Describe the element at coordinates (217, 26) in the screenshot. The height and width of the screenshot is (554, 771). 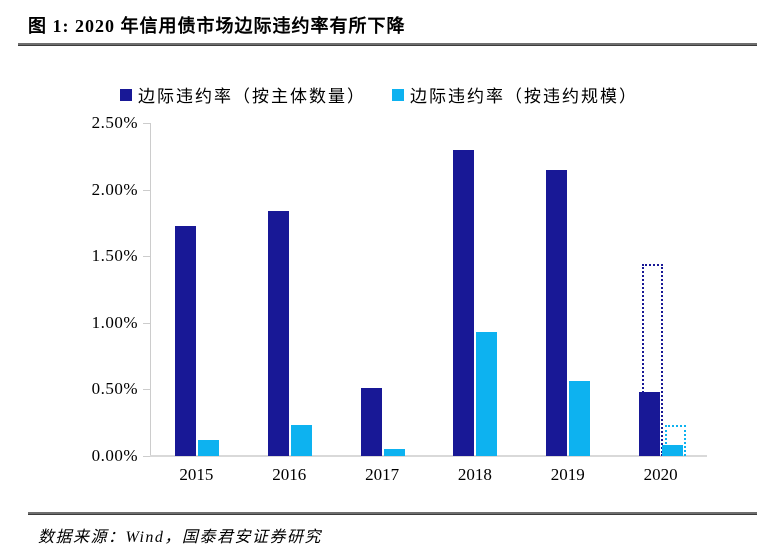
I see `figure-title: 图 1: 2020 年信用债市场边际违约率有所下降` at that location.